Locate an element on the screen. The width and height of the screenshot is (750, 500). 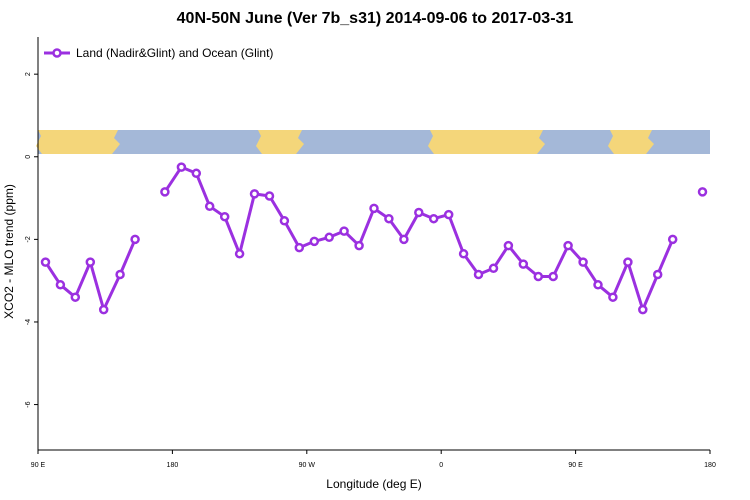
y-axis: 2 0 -2 -4 -6 is located at coordinates (31, 240).